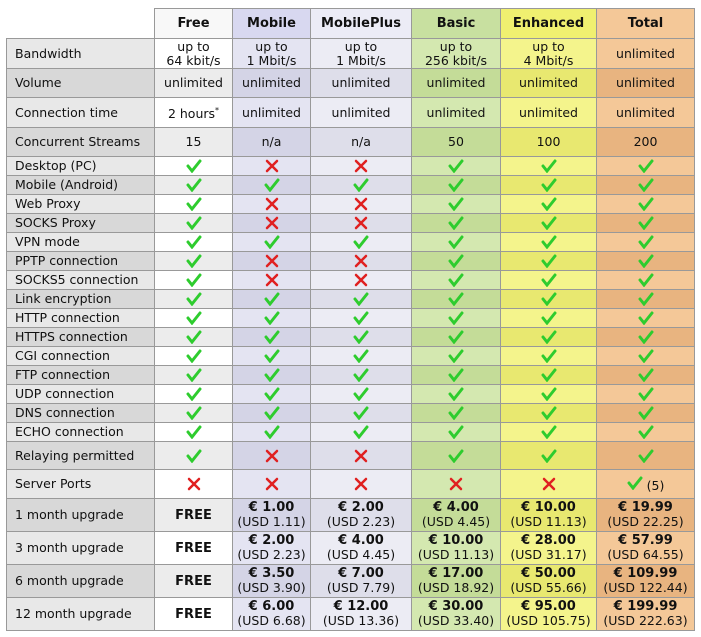  I want to click on cell-line: up to, so click(548, 46).